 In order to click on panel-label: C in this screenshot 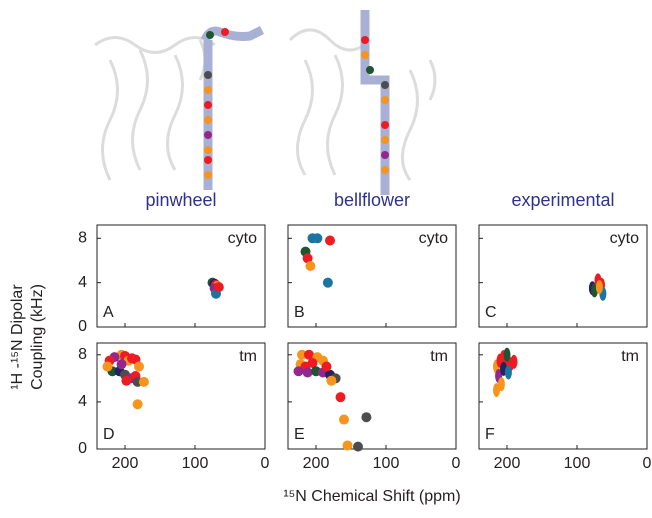, I will do `click(491, 312)`.